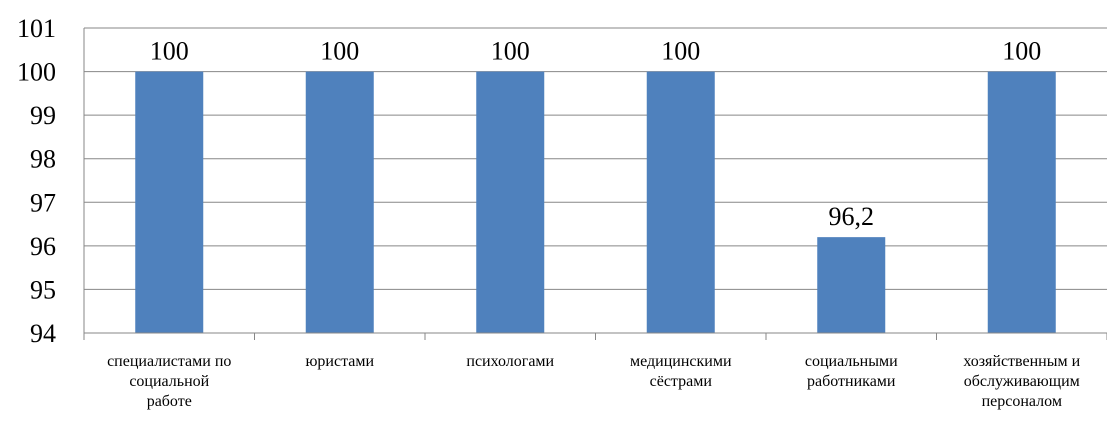 Image resolution: width=1107 pixels, height=423 pixels. What do you see at coordinates (1021, 361) in the screenshot?
I see `x-tick-label: хозяйственным и` at bounding box center [1021, 361].